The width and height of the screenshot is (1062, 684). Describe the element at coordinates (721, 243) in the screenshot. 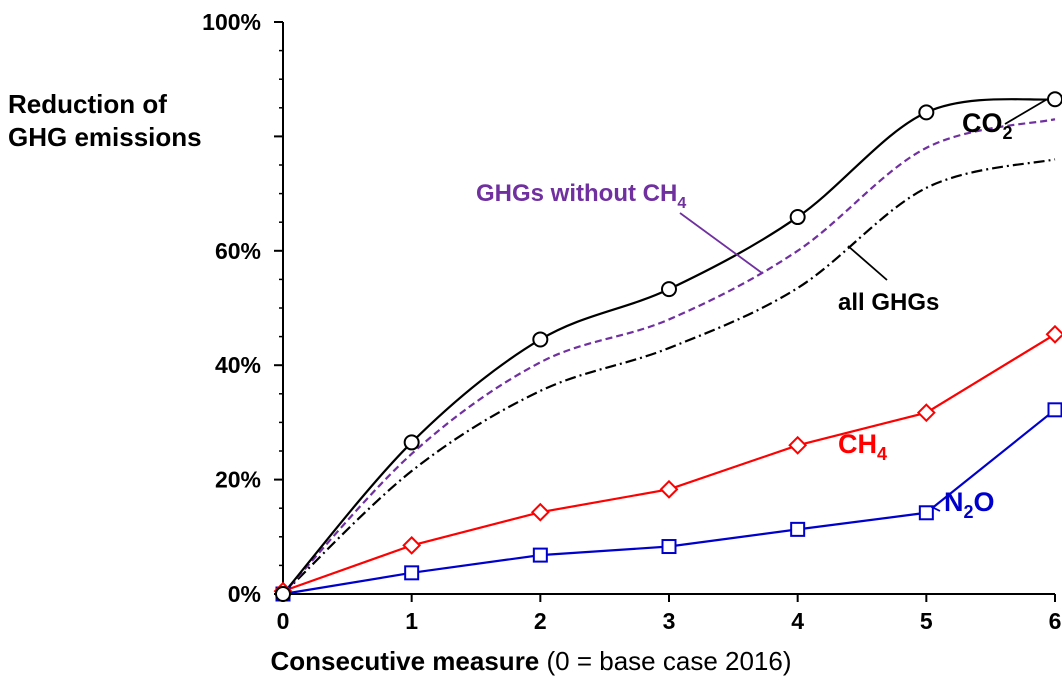

I see `leader-line-ghgs-without-ch4` at that location.